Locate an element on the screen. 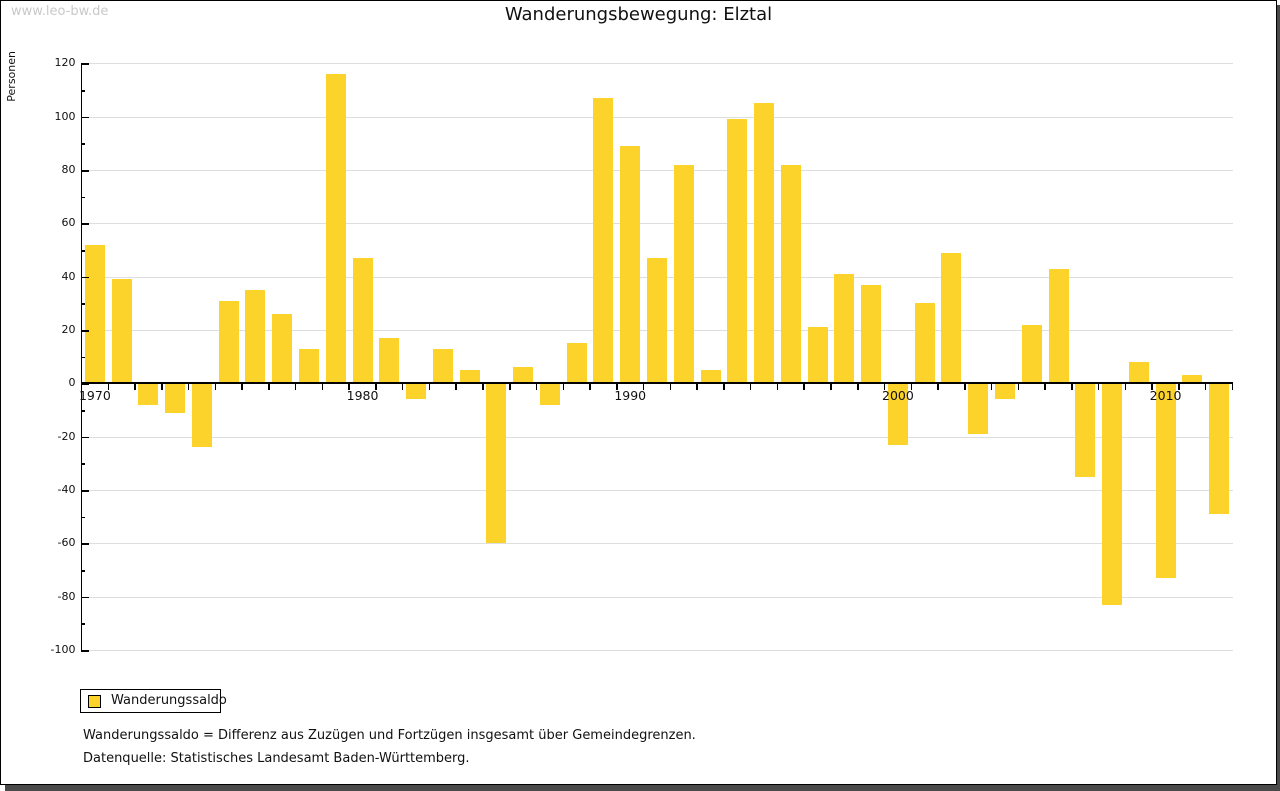 This screenshot has width=1280, height=791. bar-1989 is located at coordinates (603, 241).